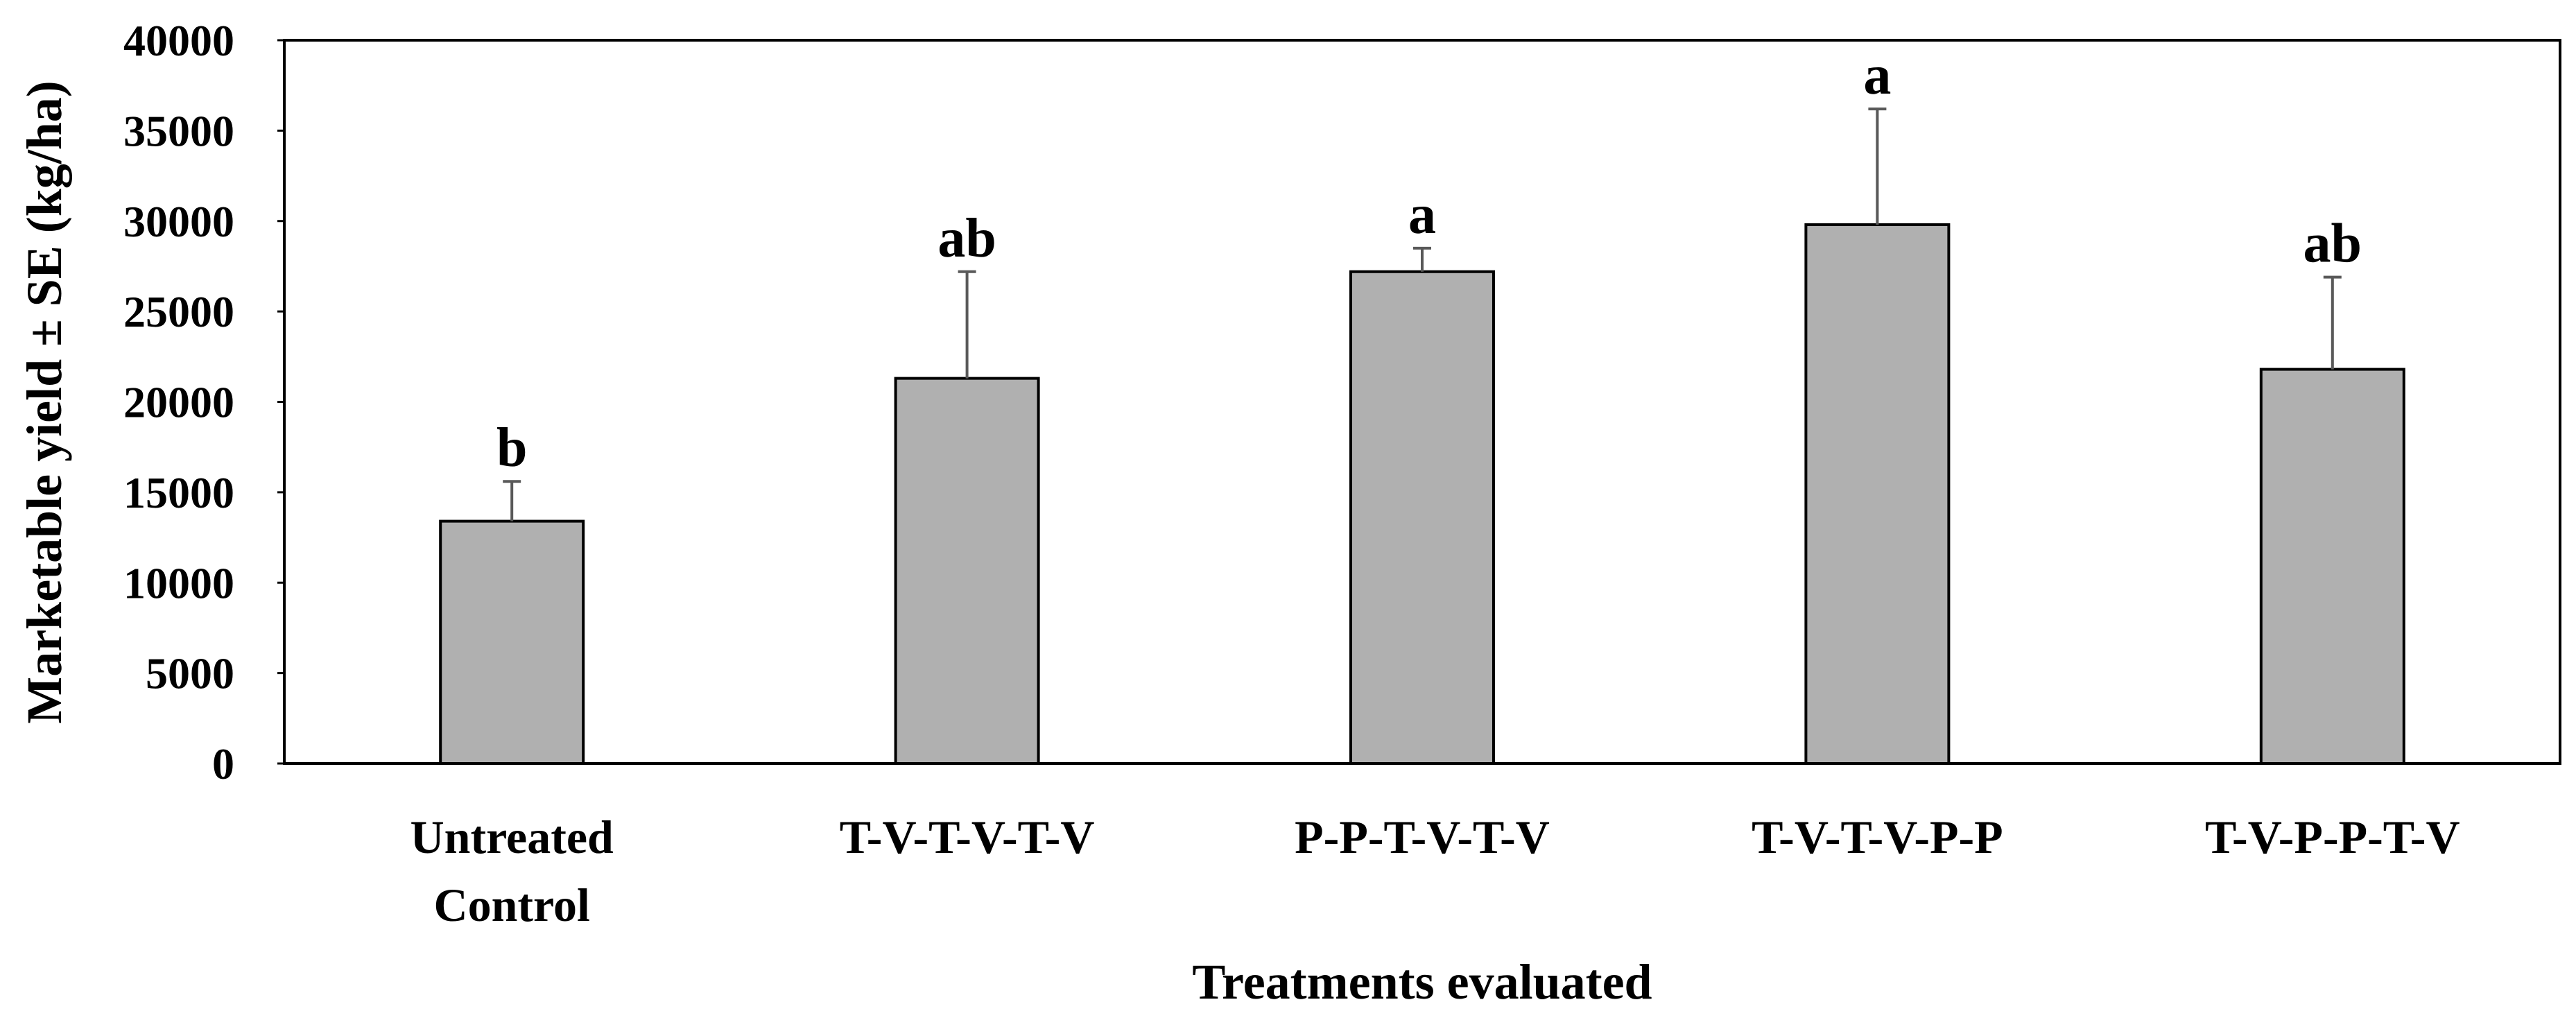 Image resolution: width=2576 pixels, height=1018 pixels. What do you see at coordinates (178, 221) in the screenshot?
I see `y-tick-label-6: 30000` at bounding box center [178, 221].